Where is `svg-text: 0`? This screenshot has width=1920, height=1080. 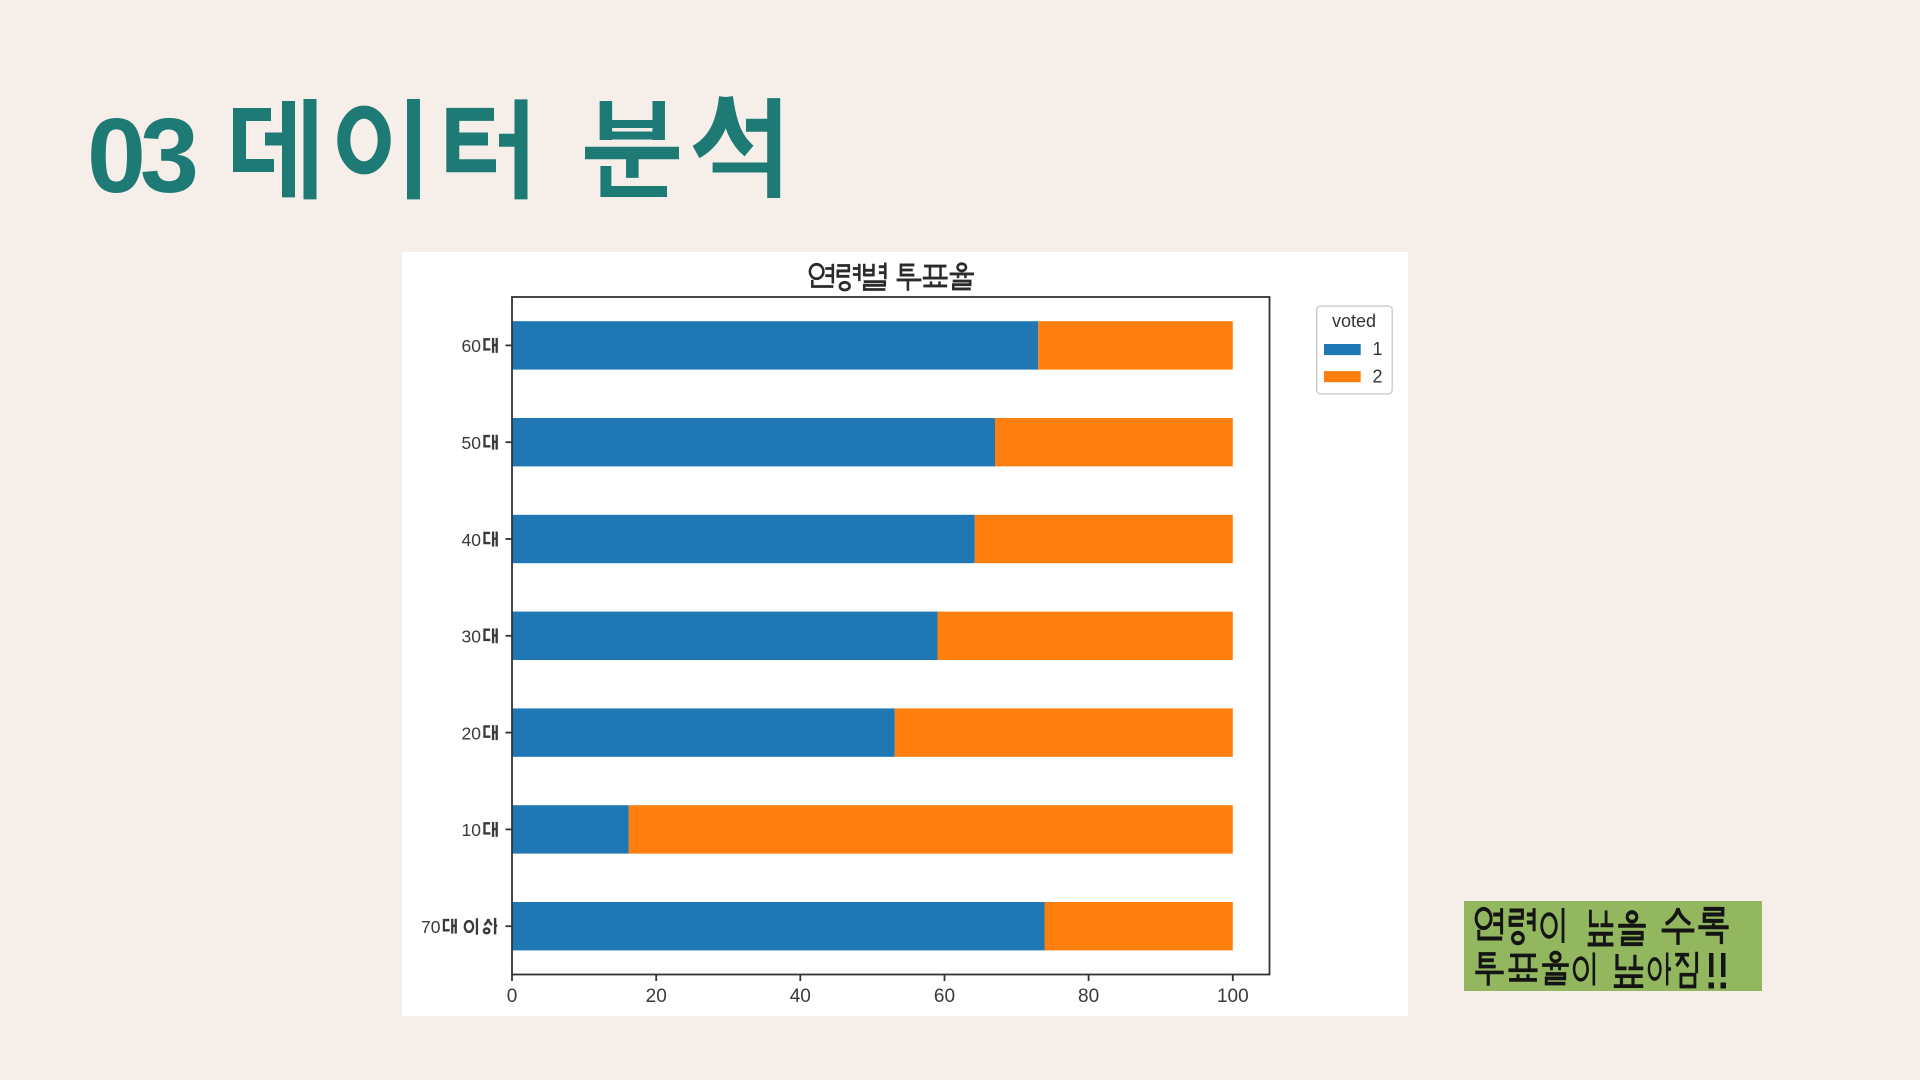 svg-text: 0 is located at coordinates (512, 996).